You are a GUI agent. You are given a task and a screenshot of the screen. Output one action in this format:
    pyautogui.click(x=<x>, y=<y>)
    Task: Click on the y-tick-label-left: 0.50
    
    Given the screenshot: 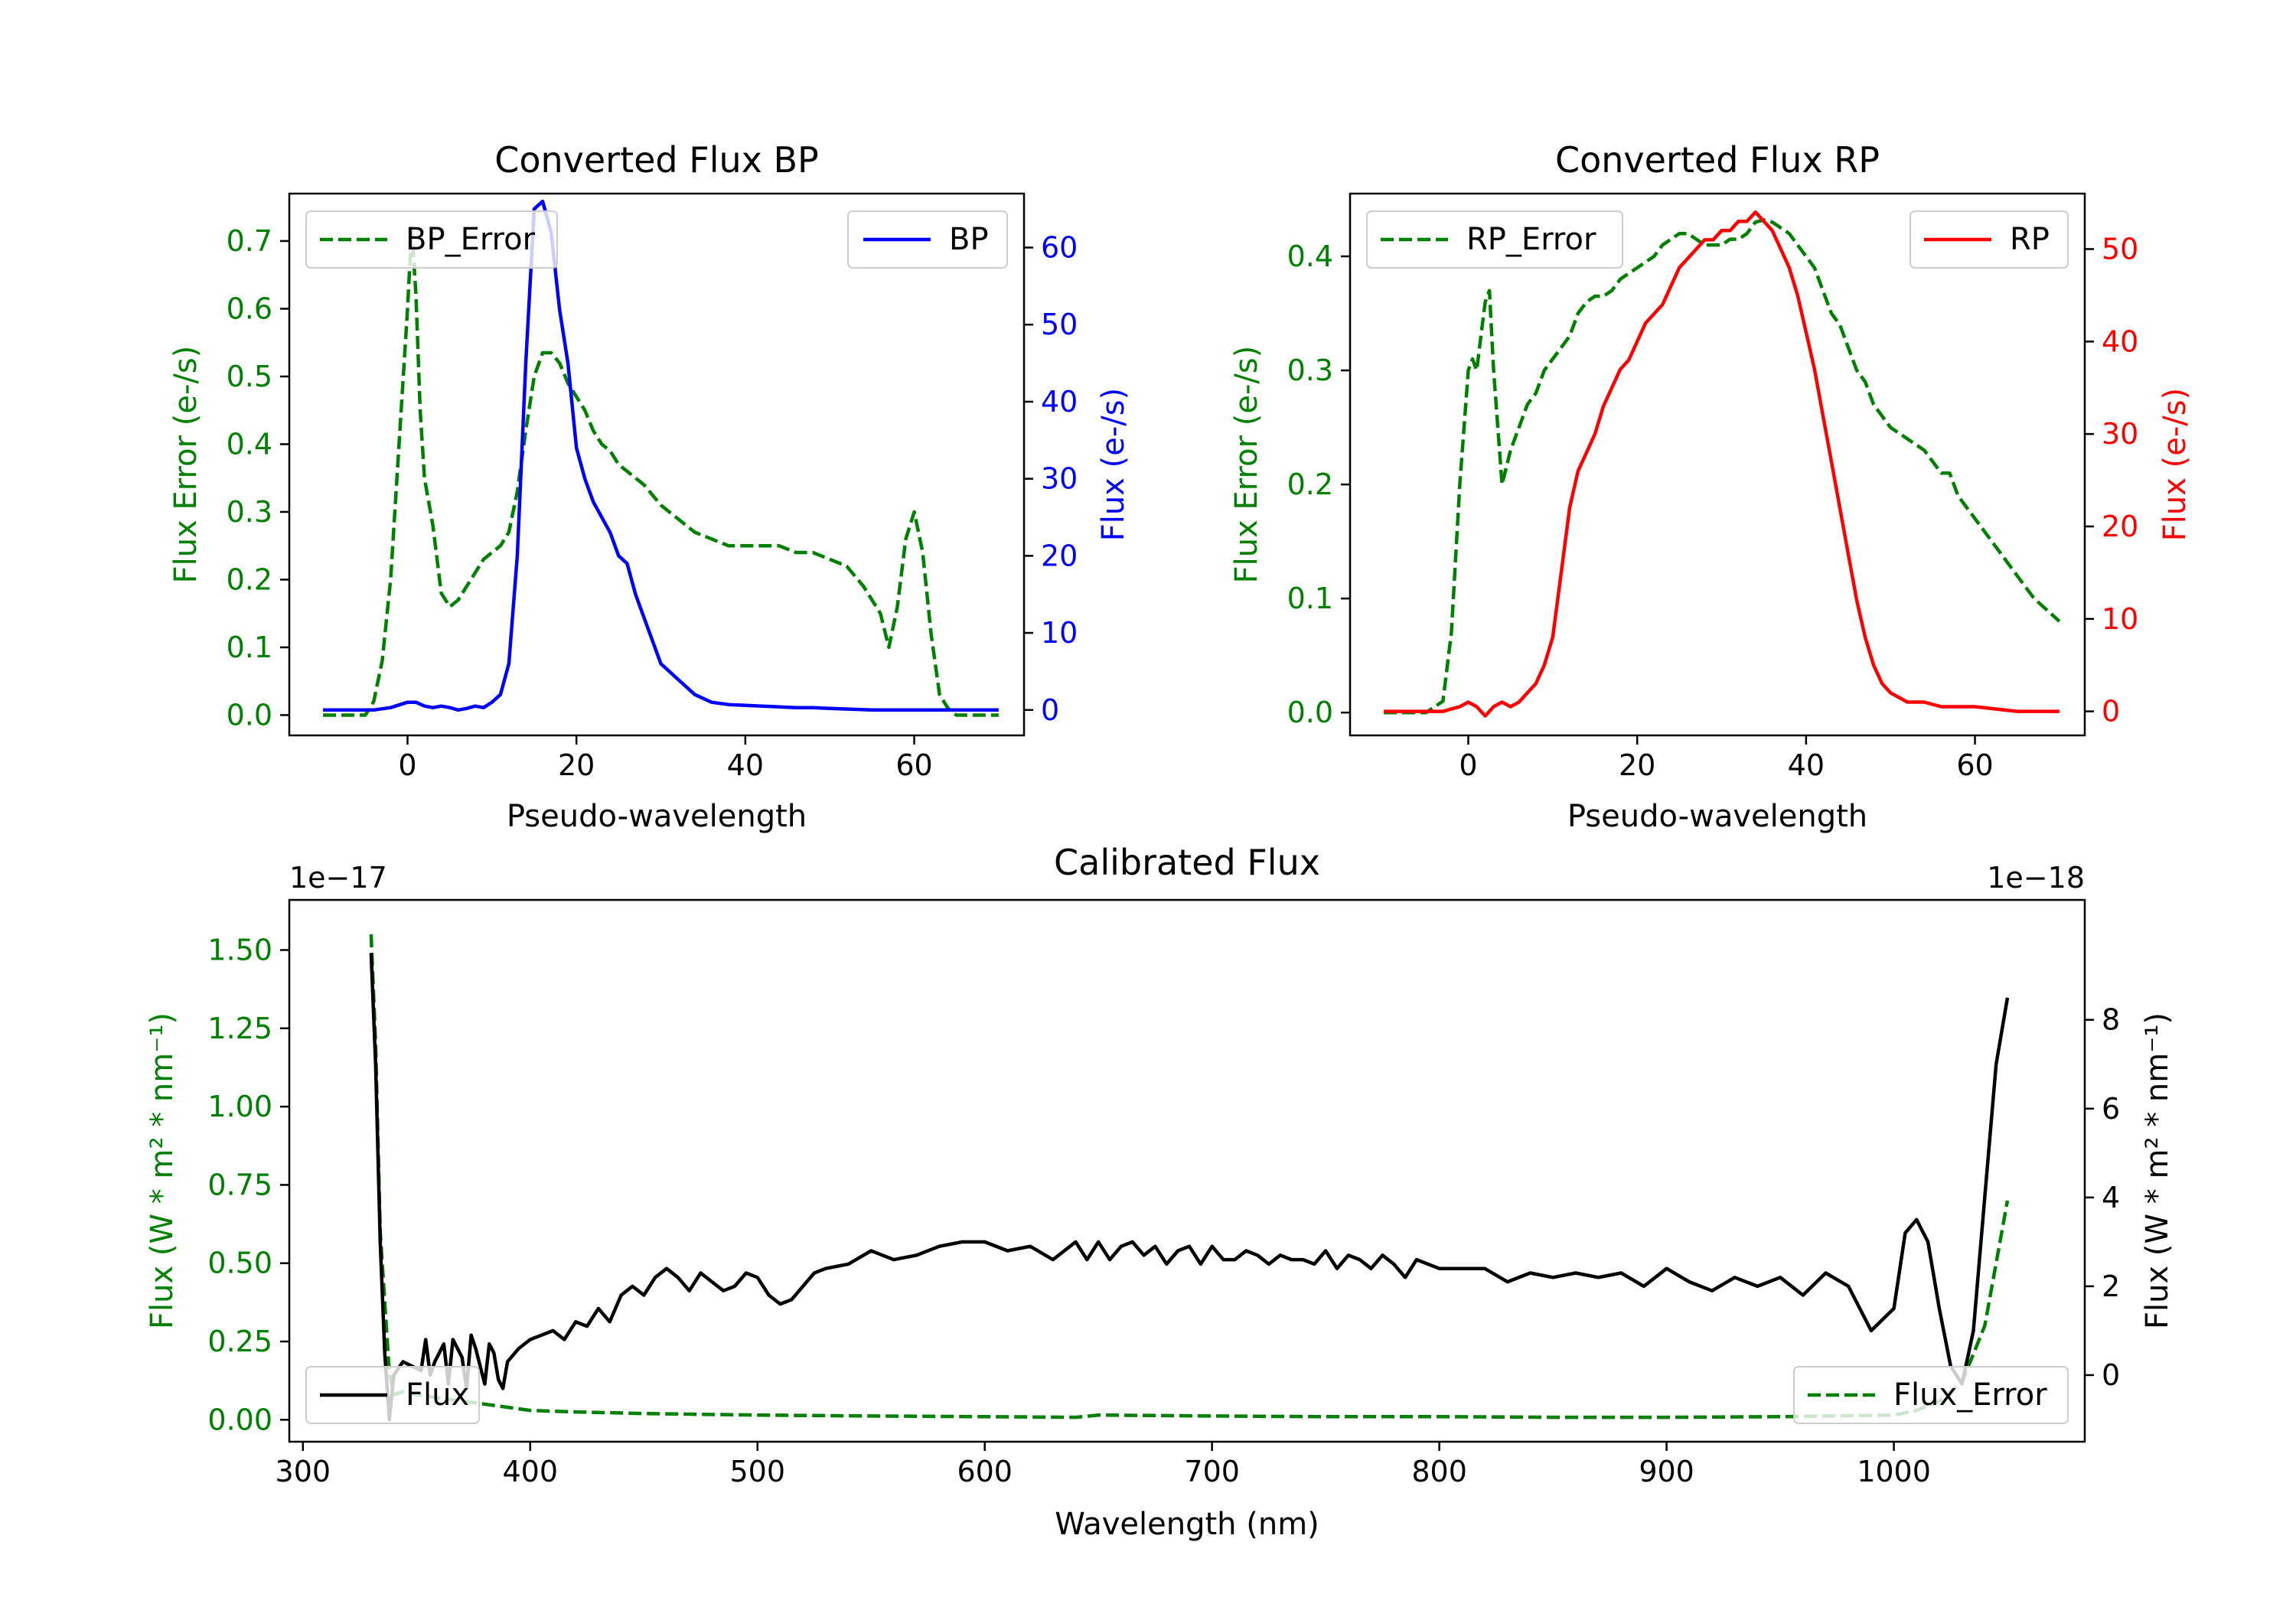 What is the action you would take?
    pyautogui.click(x=239, y=1263)
    